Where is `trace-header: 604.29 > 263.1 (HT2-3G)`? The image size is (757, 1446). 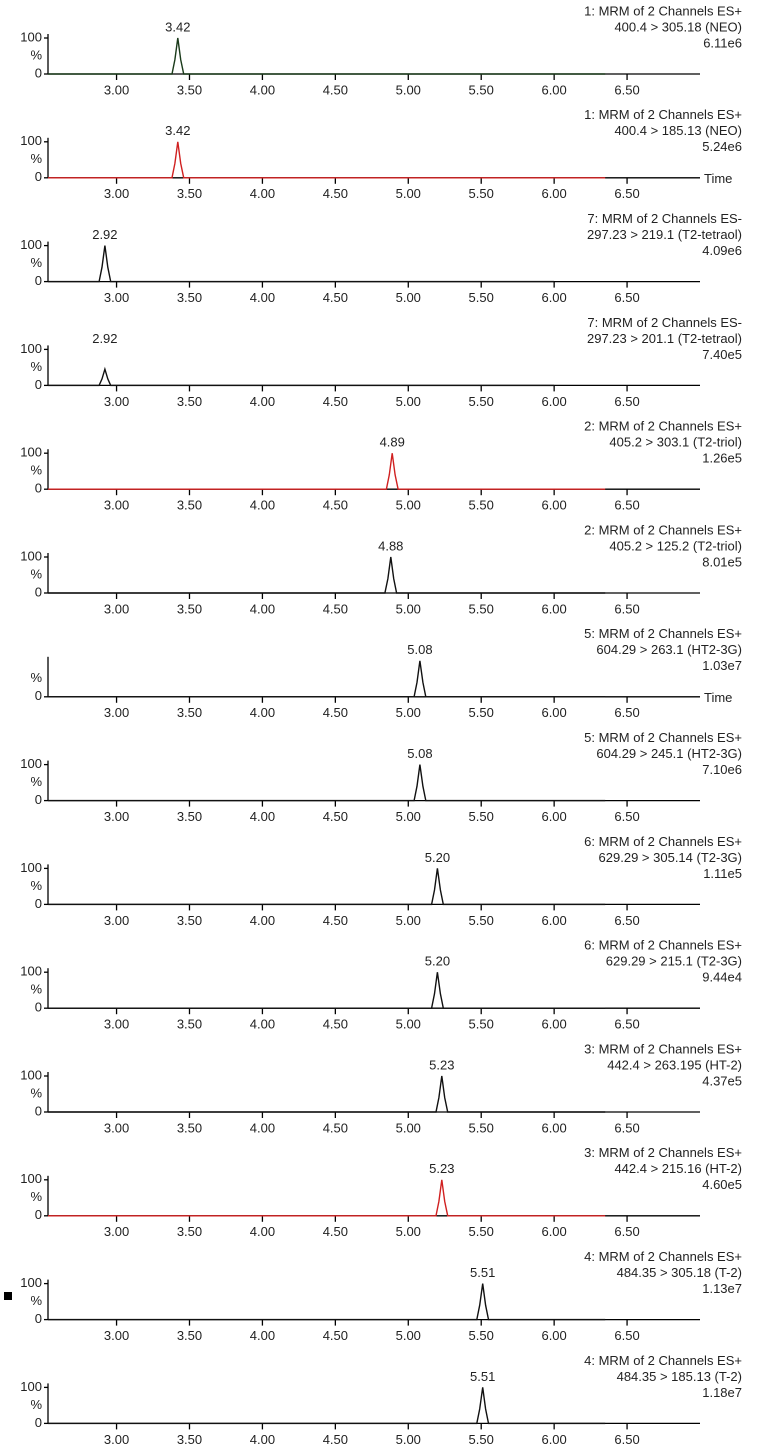
trace-header: 604.29 > 263.1 (HT2-3G) is located at coordinates (669, 649).